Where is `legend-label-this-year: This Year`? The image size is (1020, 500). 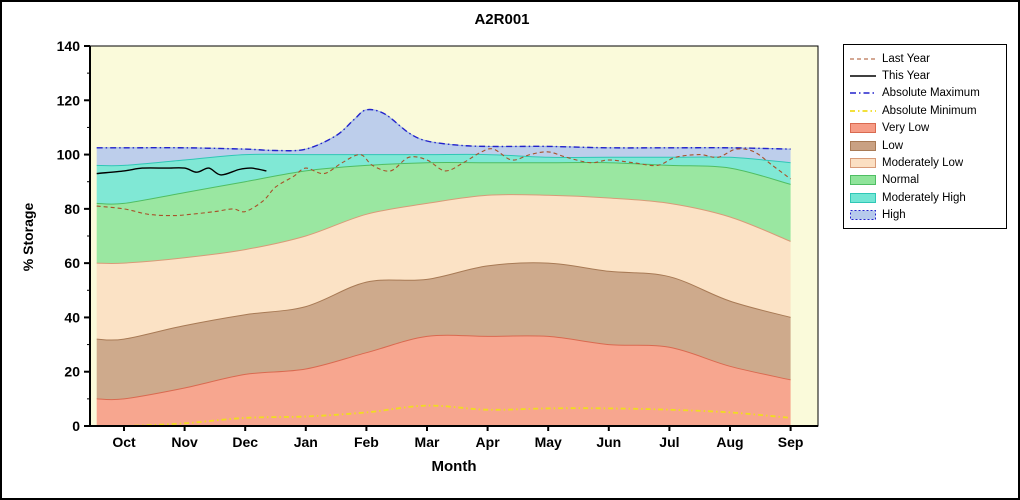
legend-label-this-year: This Year is located at coordinates (906, 76).